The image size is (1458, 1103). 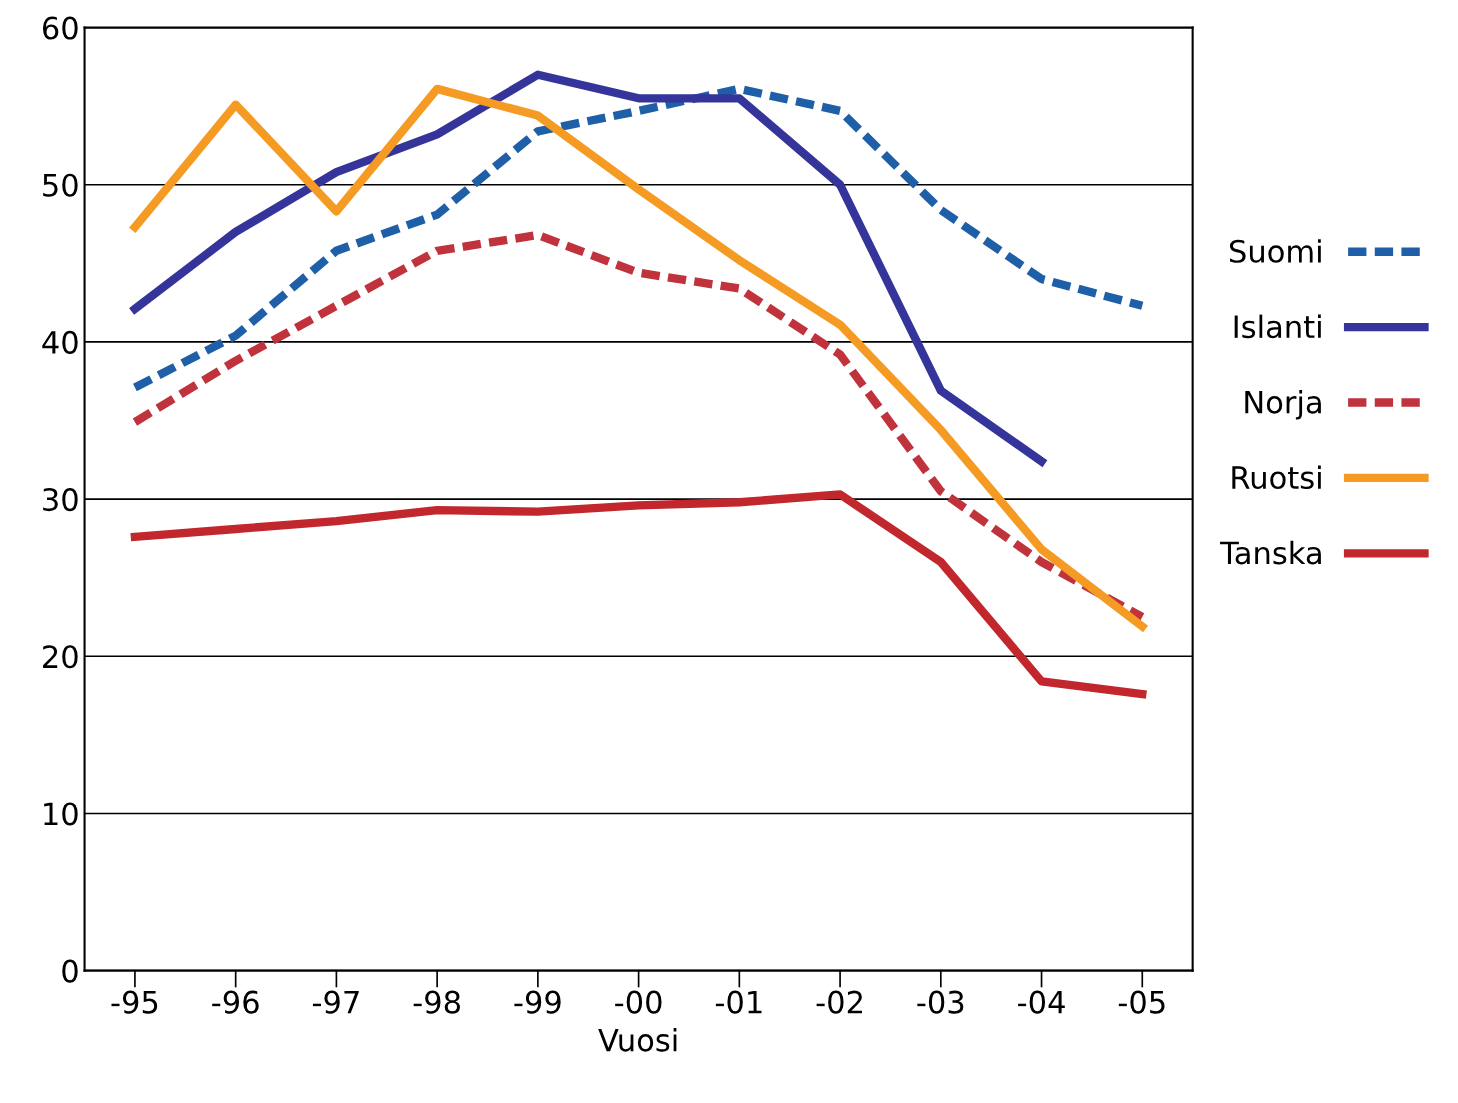 What do you see at coordinates (134, 1002) in the screenshot?
I see `x-tick-label: -95` at bounding box center [134, 1002].